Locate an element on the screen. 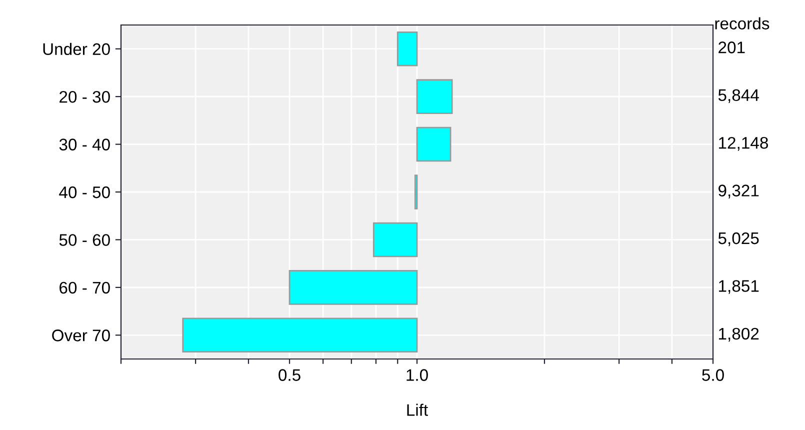 The height and width of the screenshot is (430, 805). y-tick-label: 40 - 50 is located at coordinates (84, 192).